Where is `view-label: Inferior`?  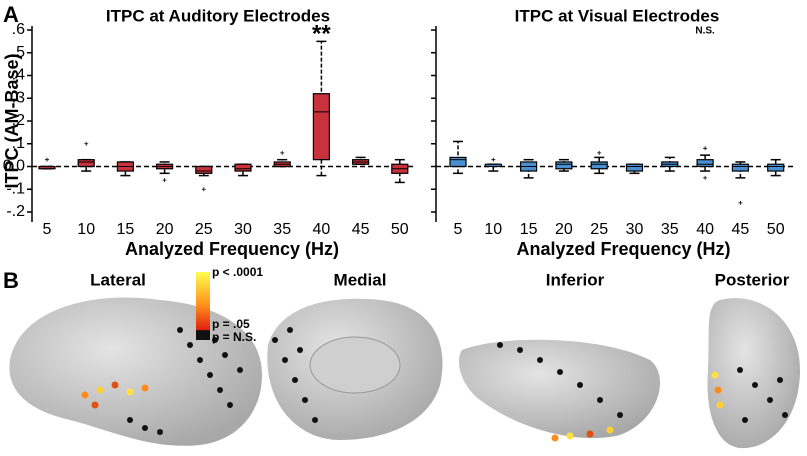 view-label: Inferior is located at coordinates (575, 279).